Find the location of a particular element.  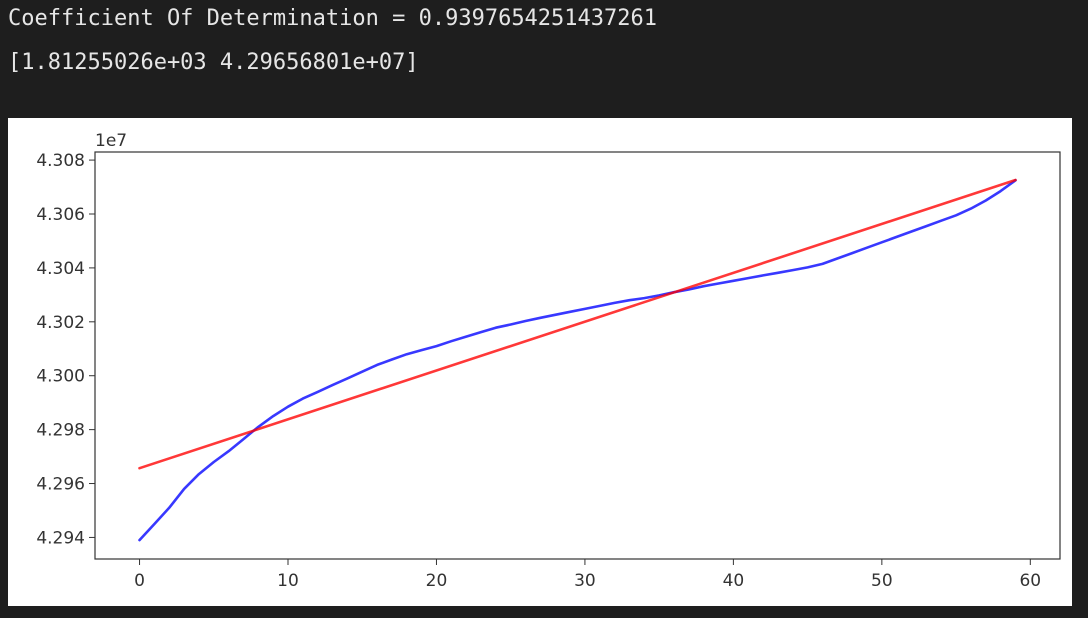

y-tick-label: 4.300 is located at coordinates (60, 377).